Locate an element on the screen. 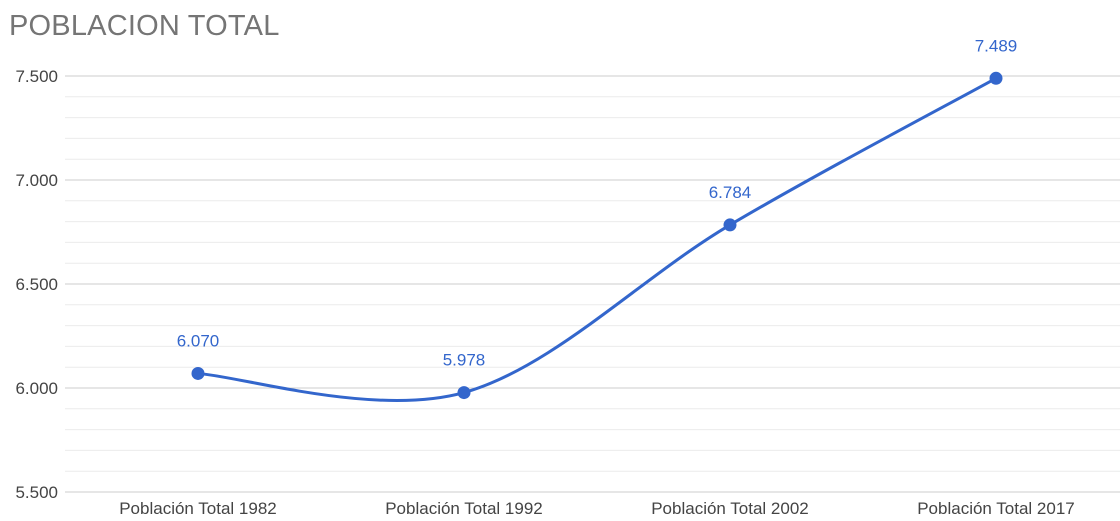  data-label: 7.489 is located at coordinates (996, 45).